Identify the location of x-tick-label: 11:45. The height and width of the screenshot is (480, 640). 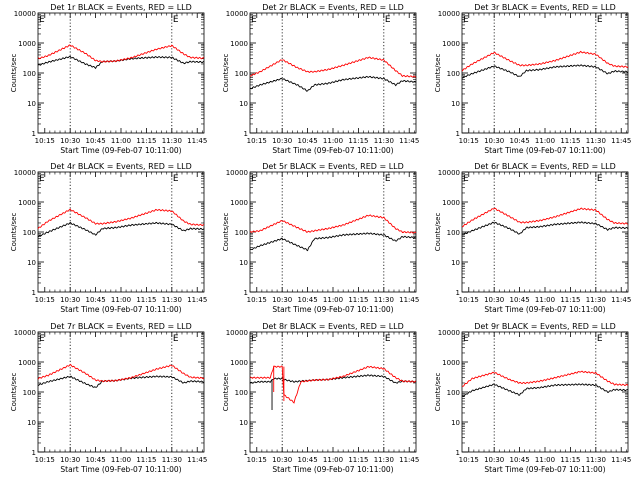
(409, 141).